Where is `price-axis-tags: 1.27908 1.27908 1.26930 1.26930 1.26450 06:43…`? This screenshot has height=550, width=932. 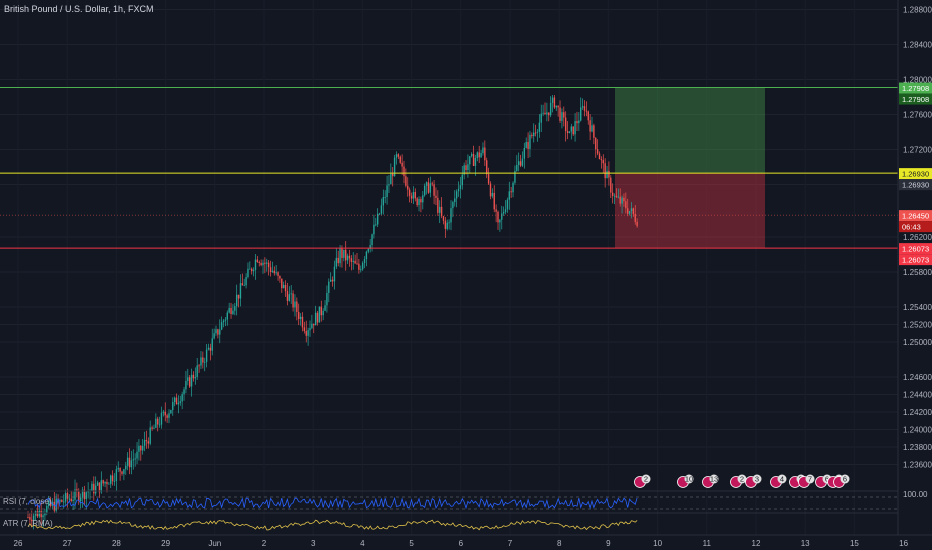
price-axis-tags: 1.27908 1.27908 1.26930 1.26930 1.26450 06:43… is located at coordinates (915, 174).